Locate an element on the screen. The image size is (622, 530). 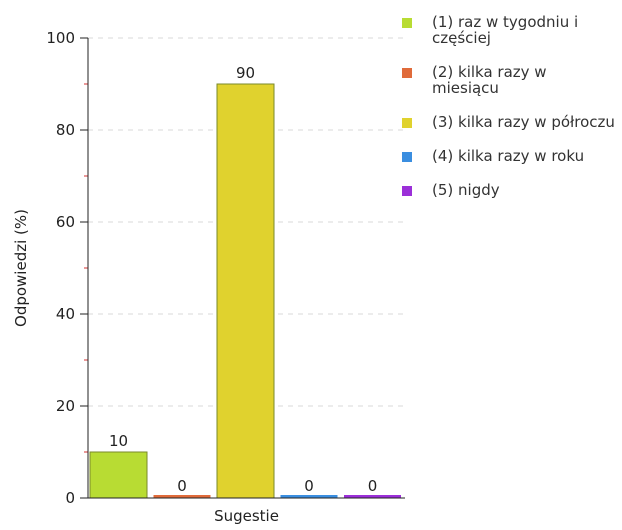
y-tick-label: 80 is located at coordinates (65, 130).